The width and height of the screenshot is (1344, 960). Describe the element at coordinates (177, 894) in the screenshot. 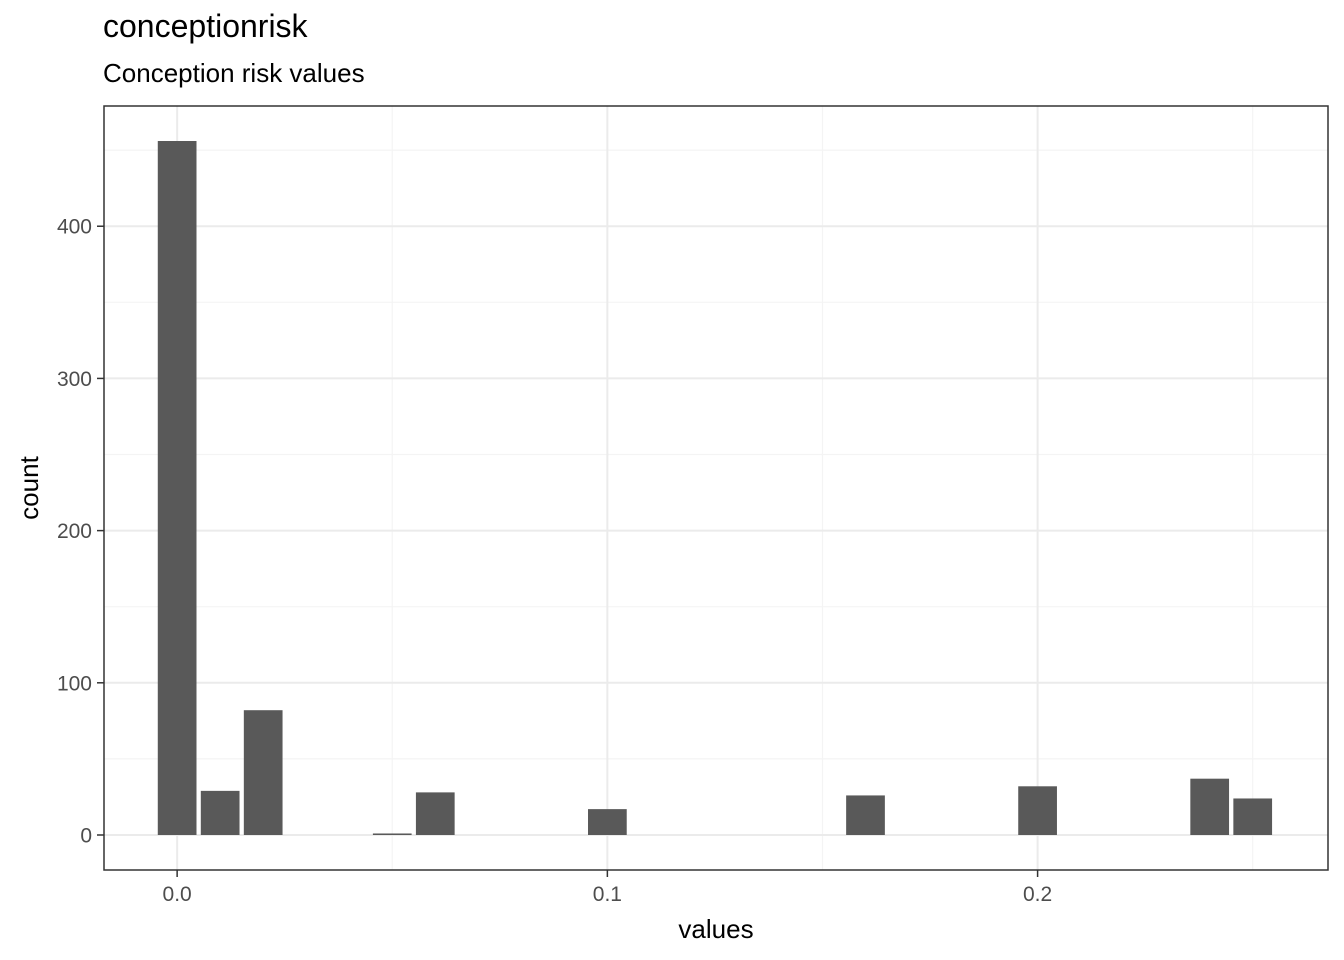

I see `x-tick-label: 0.0` at that location.